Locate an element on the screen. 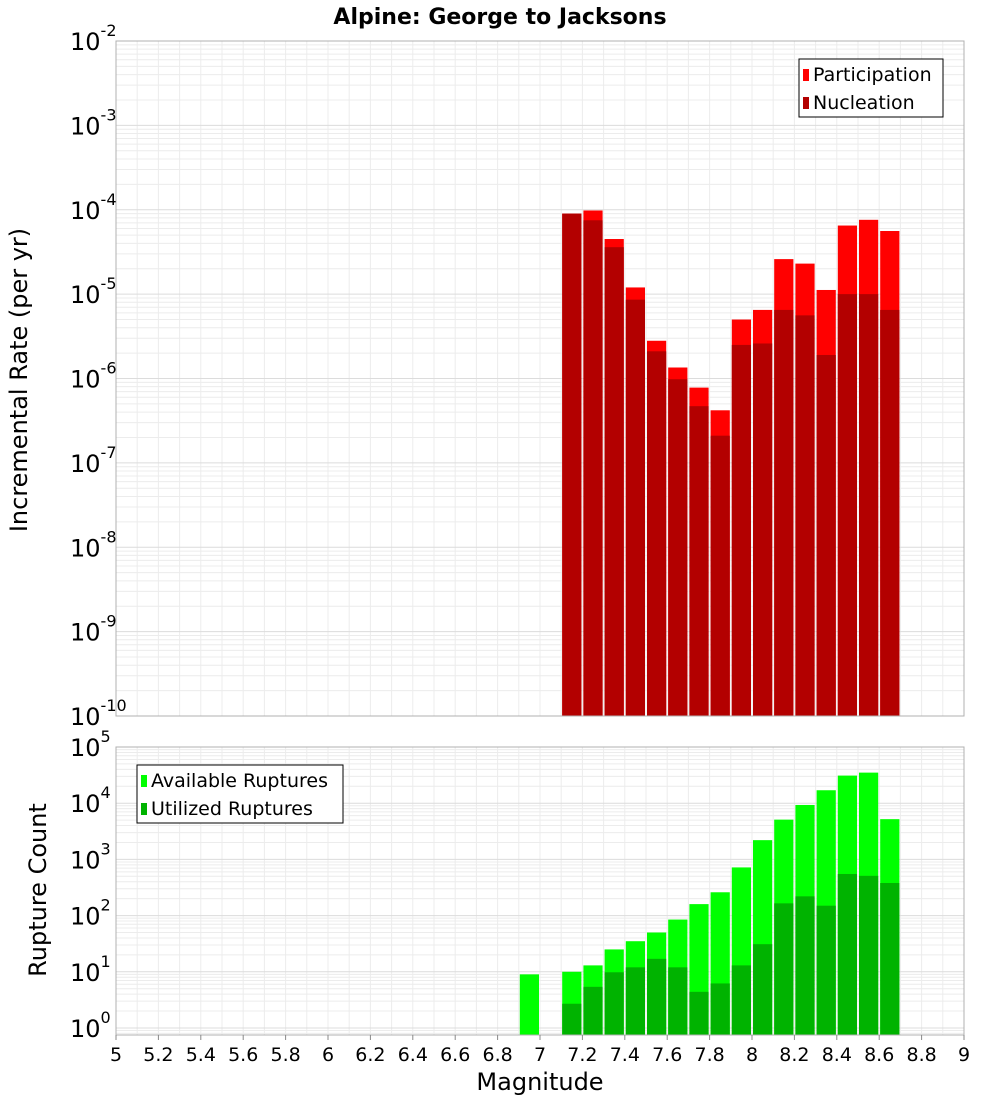 Image resolution: width=1000 pixels, height=1100 pixels. y-tick-label: 10¹ is located at coordinates (90, 969).